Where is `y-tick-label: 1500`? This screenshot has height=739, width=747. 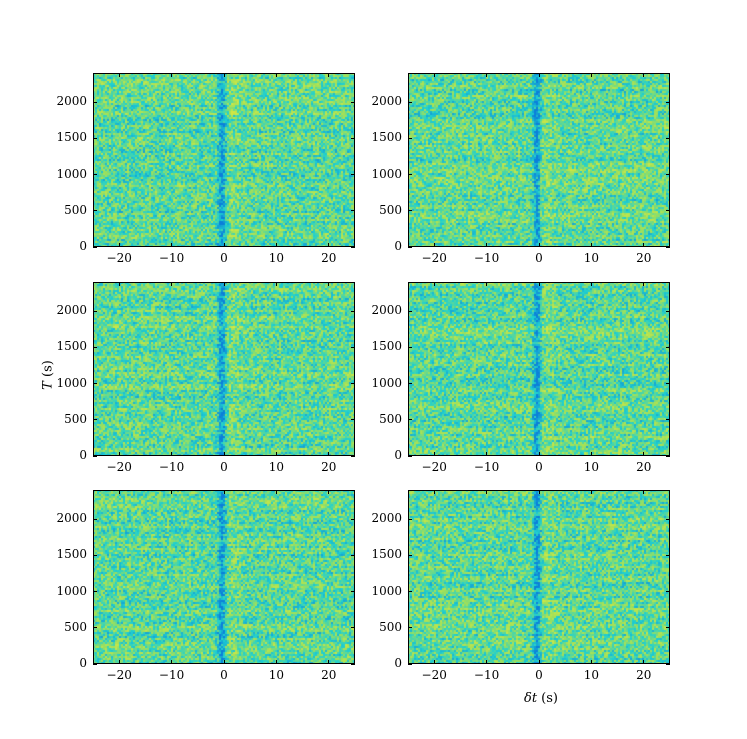
y-tick-label: 1500 is located at coordinates (71, 554).